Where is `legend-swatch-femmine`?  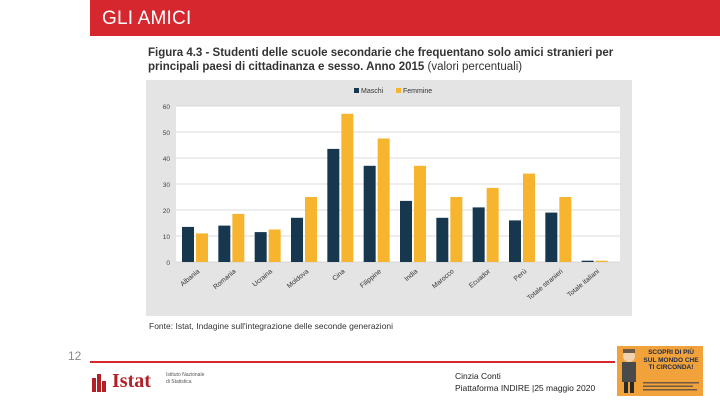
legend-swatch-femmine is located at coordinates (398, 90).